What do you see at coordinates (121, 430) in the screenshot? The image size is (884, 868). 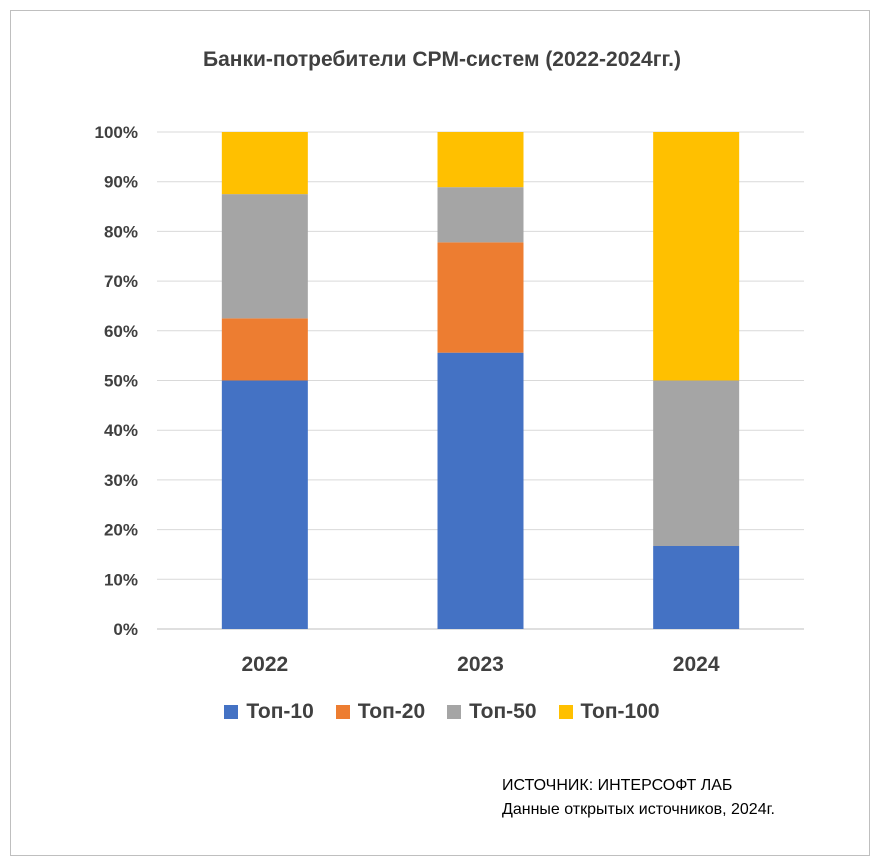 I see `y-tick-label: 40%` at bounding box center [121, 430].